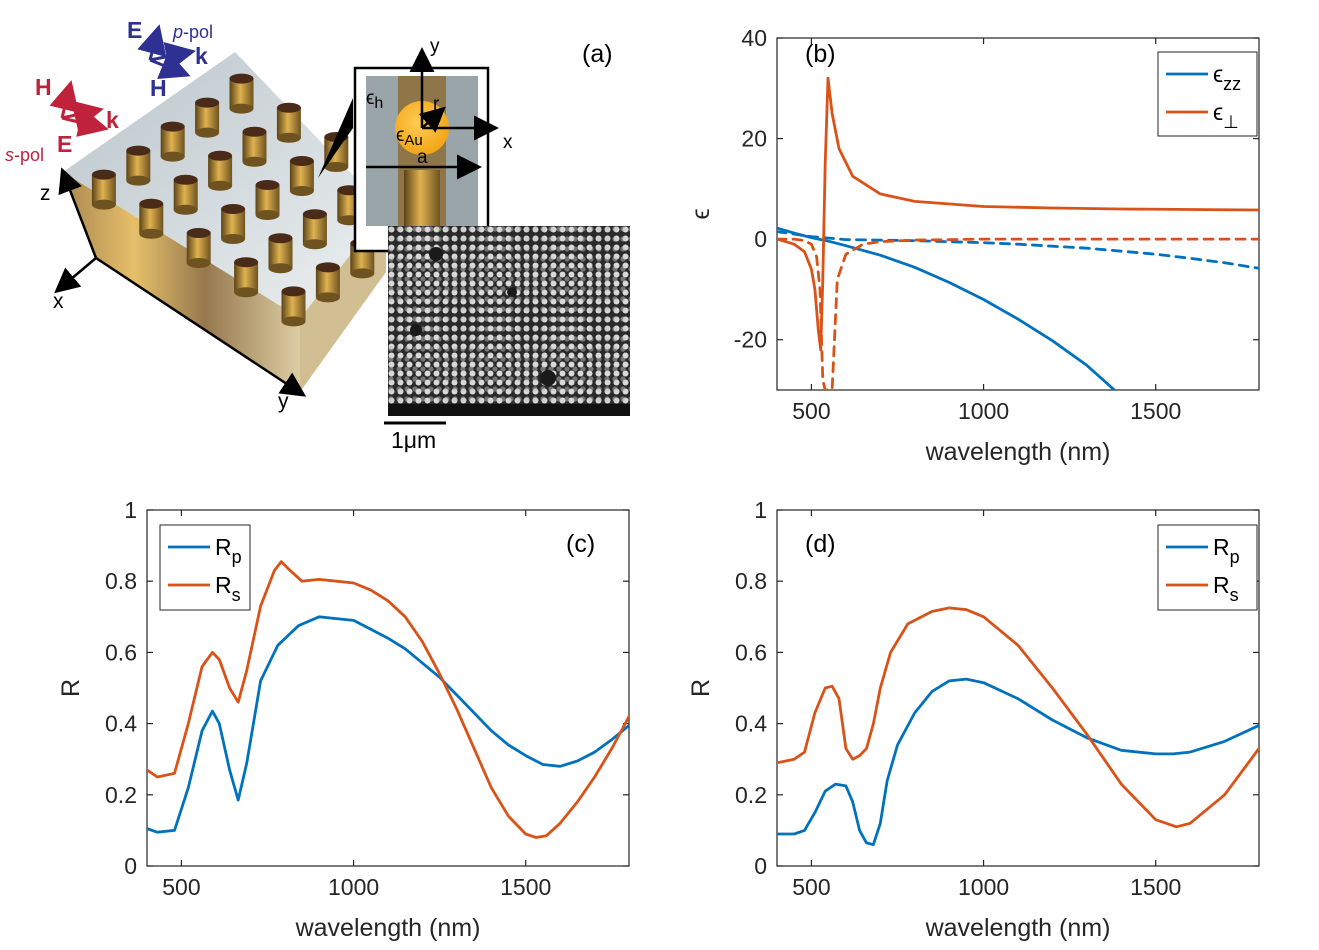 The height and width of the screenshot is (950, 1319). I want to click on coordinate-axes, so click(180, 282).